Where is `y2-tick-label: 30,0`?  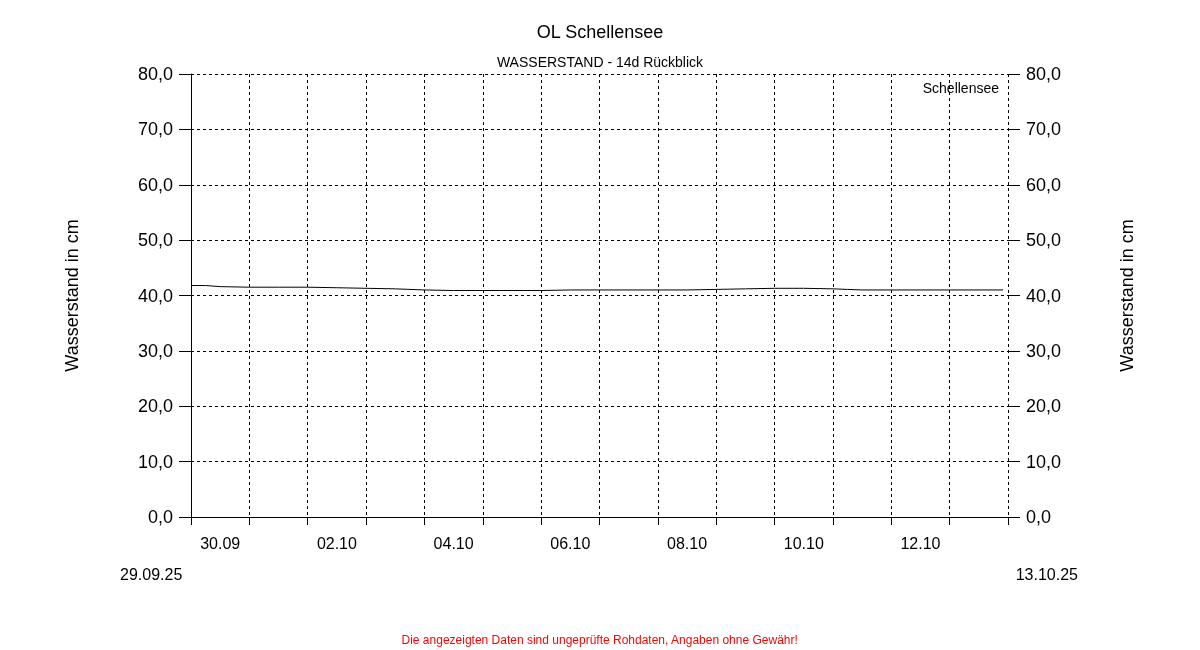
y2-tick-label: 30,0 is located at coordinates (1044, 350).